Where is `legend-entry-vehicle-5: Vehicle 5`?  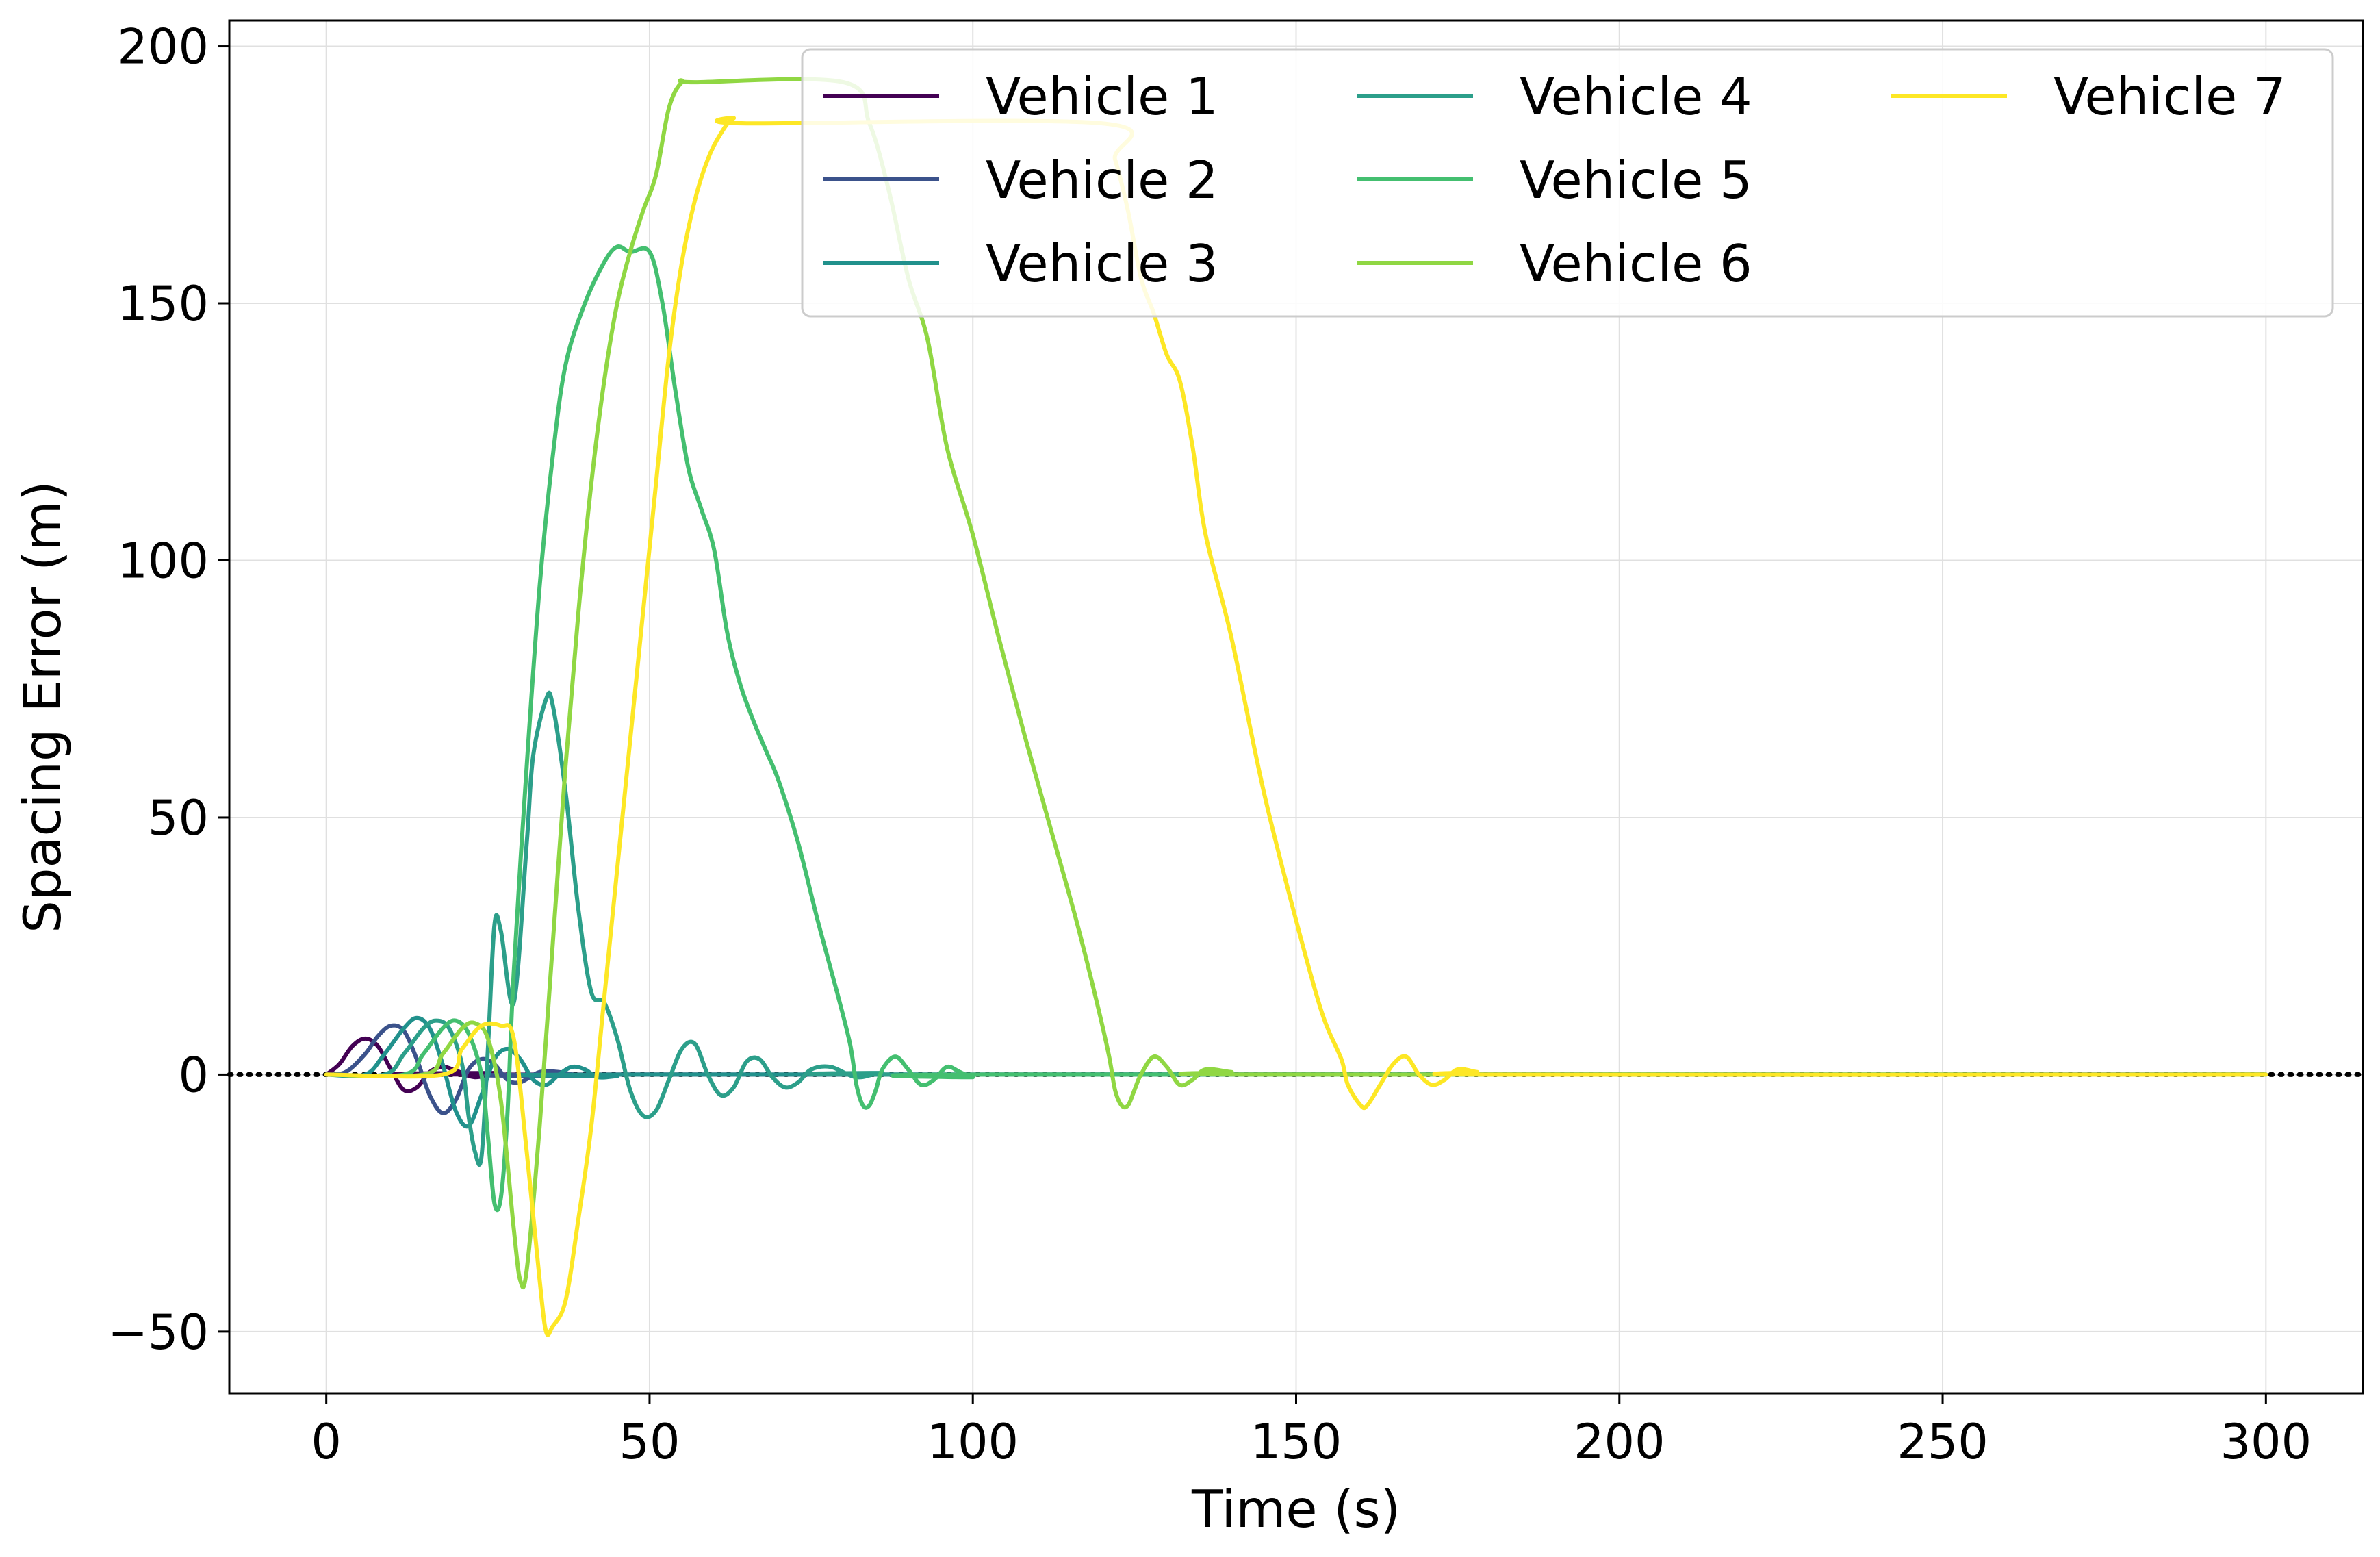
legend-entry-vehicle-5: Vehicle 5 is located at coordinates (1554, 180).